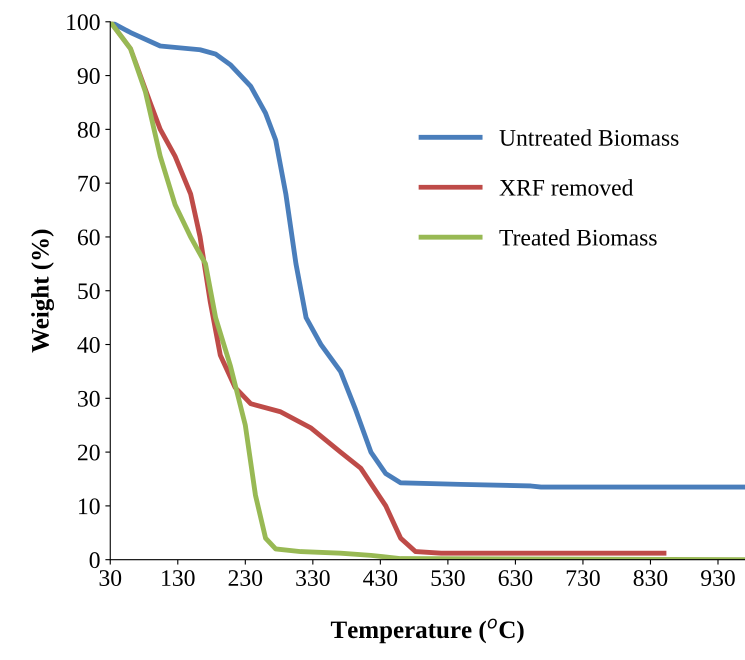 The width and height of the screenshot is (745, 660). Describe the element at coordinates (89, 184) in the screenshot. I see `y-tick-label: 70` at that location.